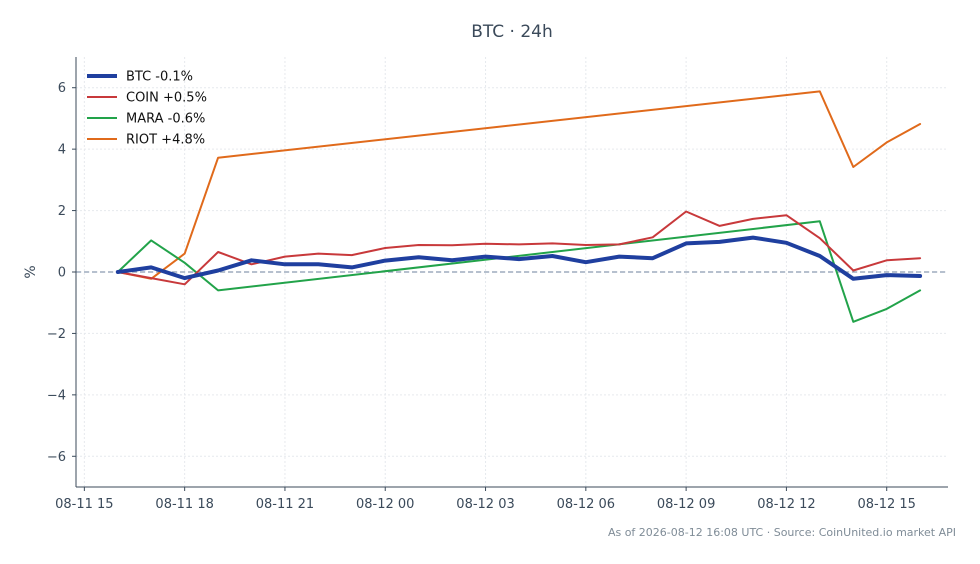 The height and width of the screenshot is (564, 980). Describe the element at coordinates (62, 211) in the screenshot. I see `y-tick-label-4: 2` at that location.